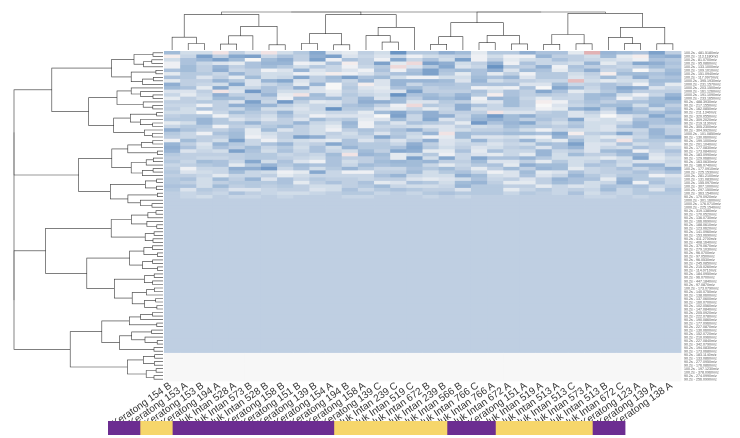 This screenshot has height=438, width=740. I want to click on row-label: 90.2s - 141.0960m/z, so click(700, 232).